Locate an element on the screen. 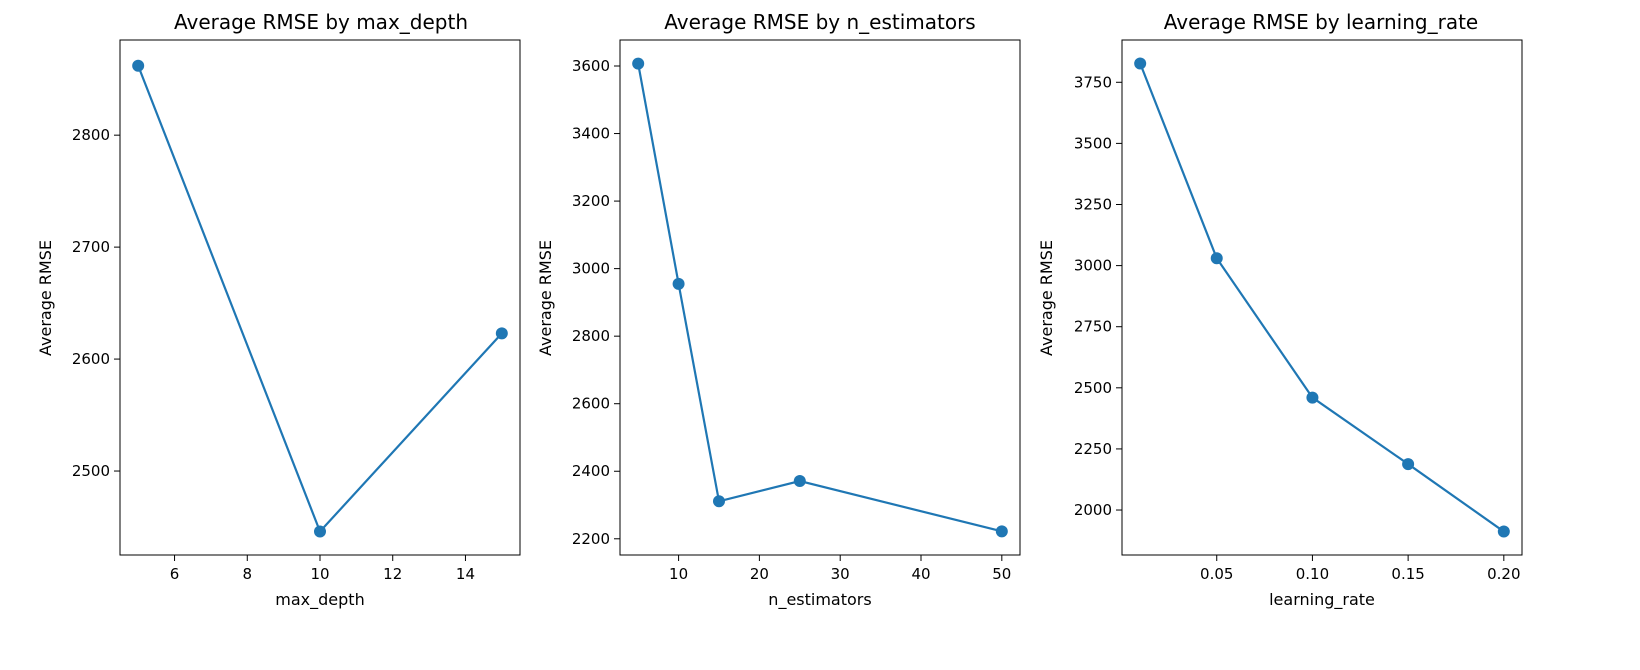  x-axis-label: learning_rate is located at coordinates (1322, 600).